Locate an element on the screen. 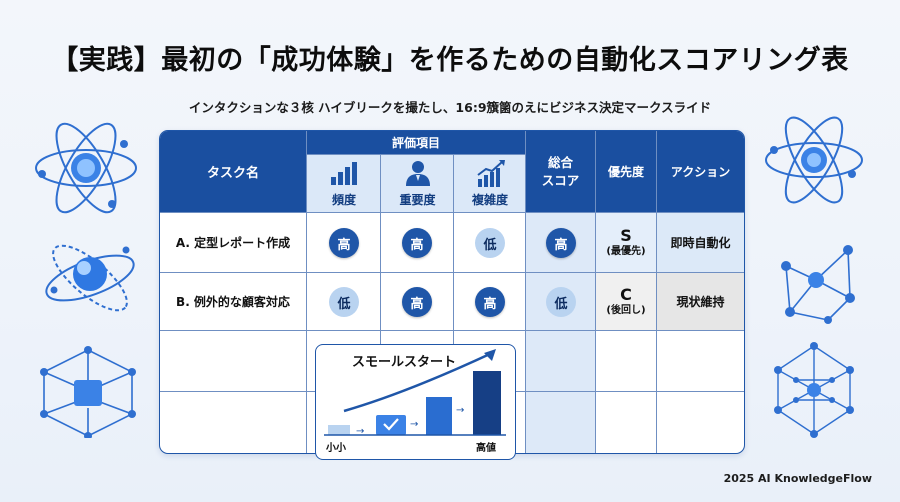 This screenshot has height=502, width=900. small-start-low-label: 小小 is located at coordinates (336, 448).